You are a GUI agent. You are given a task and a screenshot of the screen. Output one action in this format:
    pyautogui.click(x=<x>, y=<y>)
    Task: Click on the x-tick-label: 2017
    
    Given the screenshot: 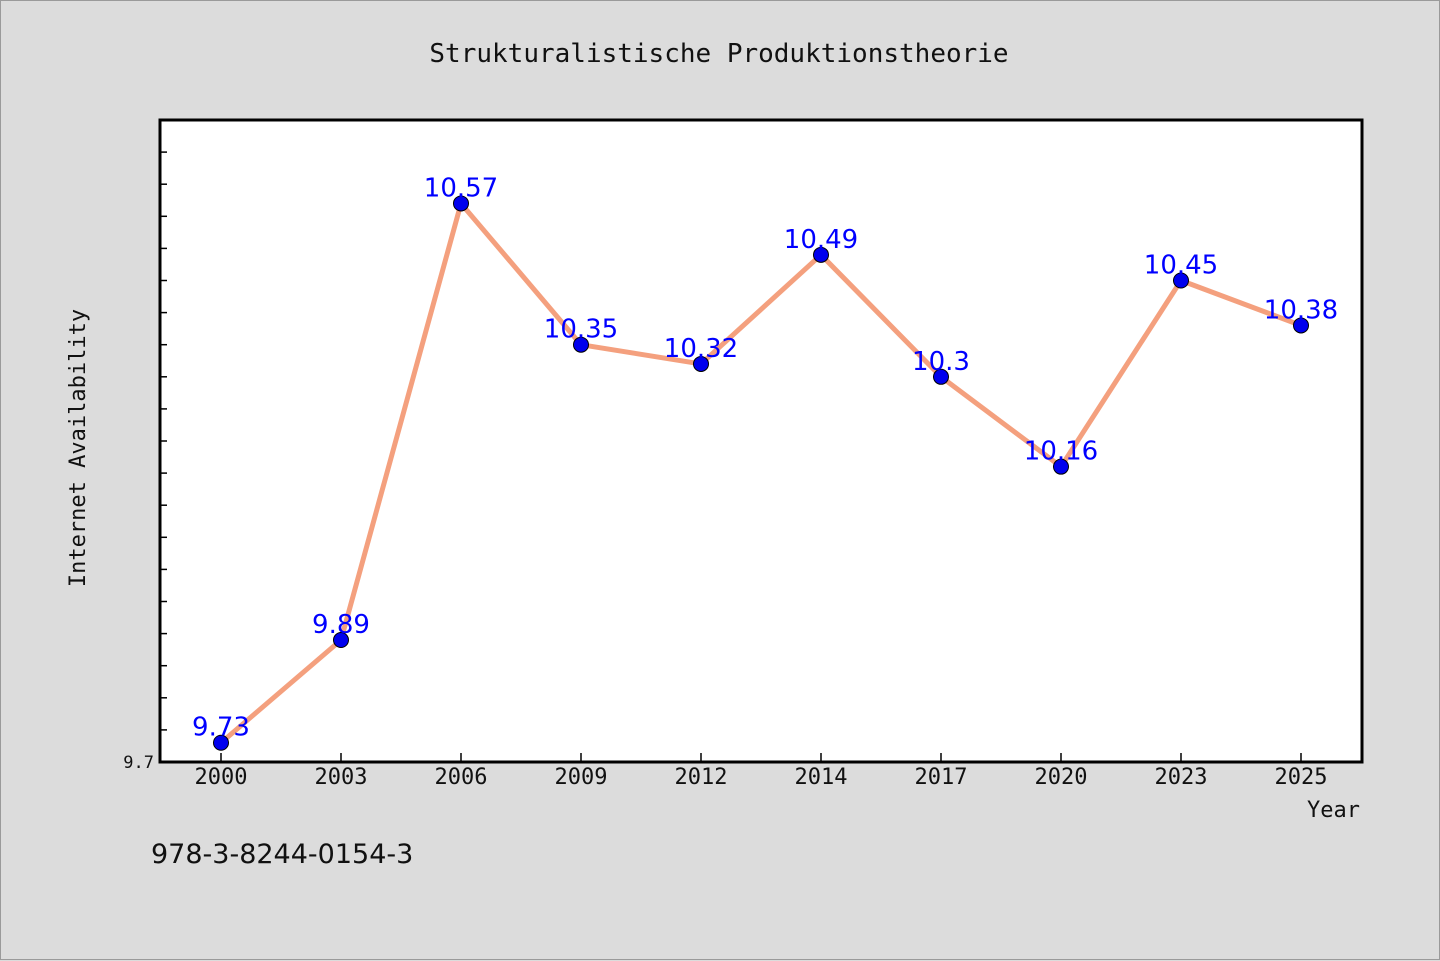 What is the action you would take?
    pyautogui.click(x=941, y=777)
    